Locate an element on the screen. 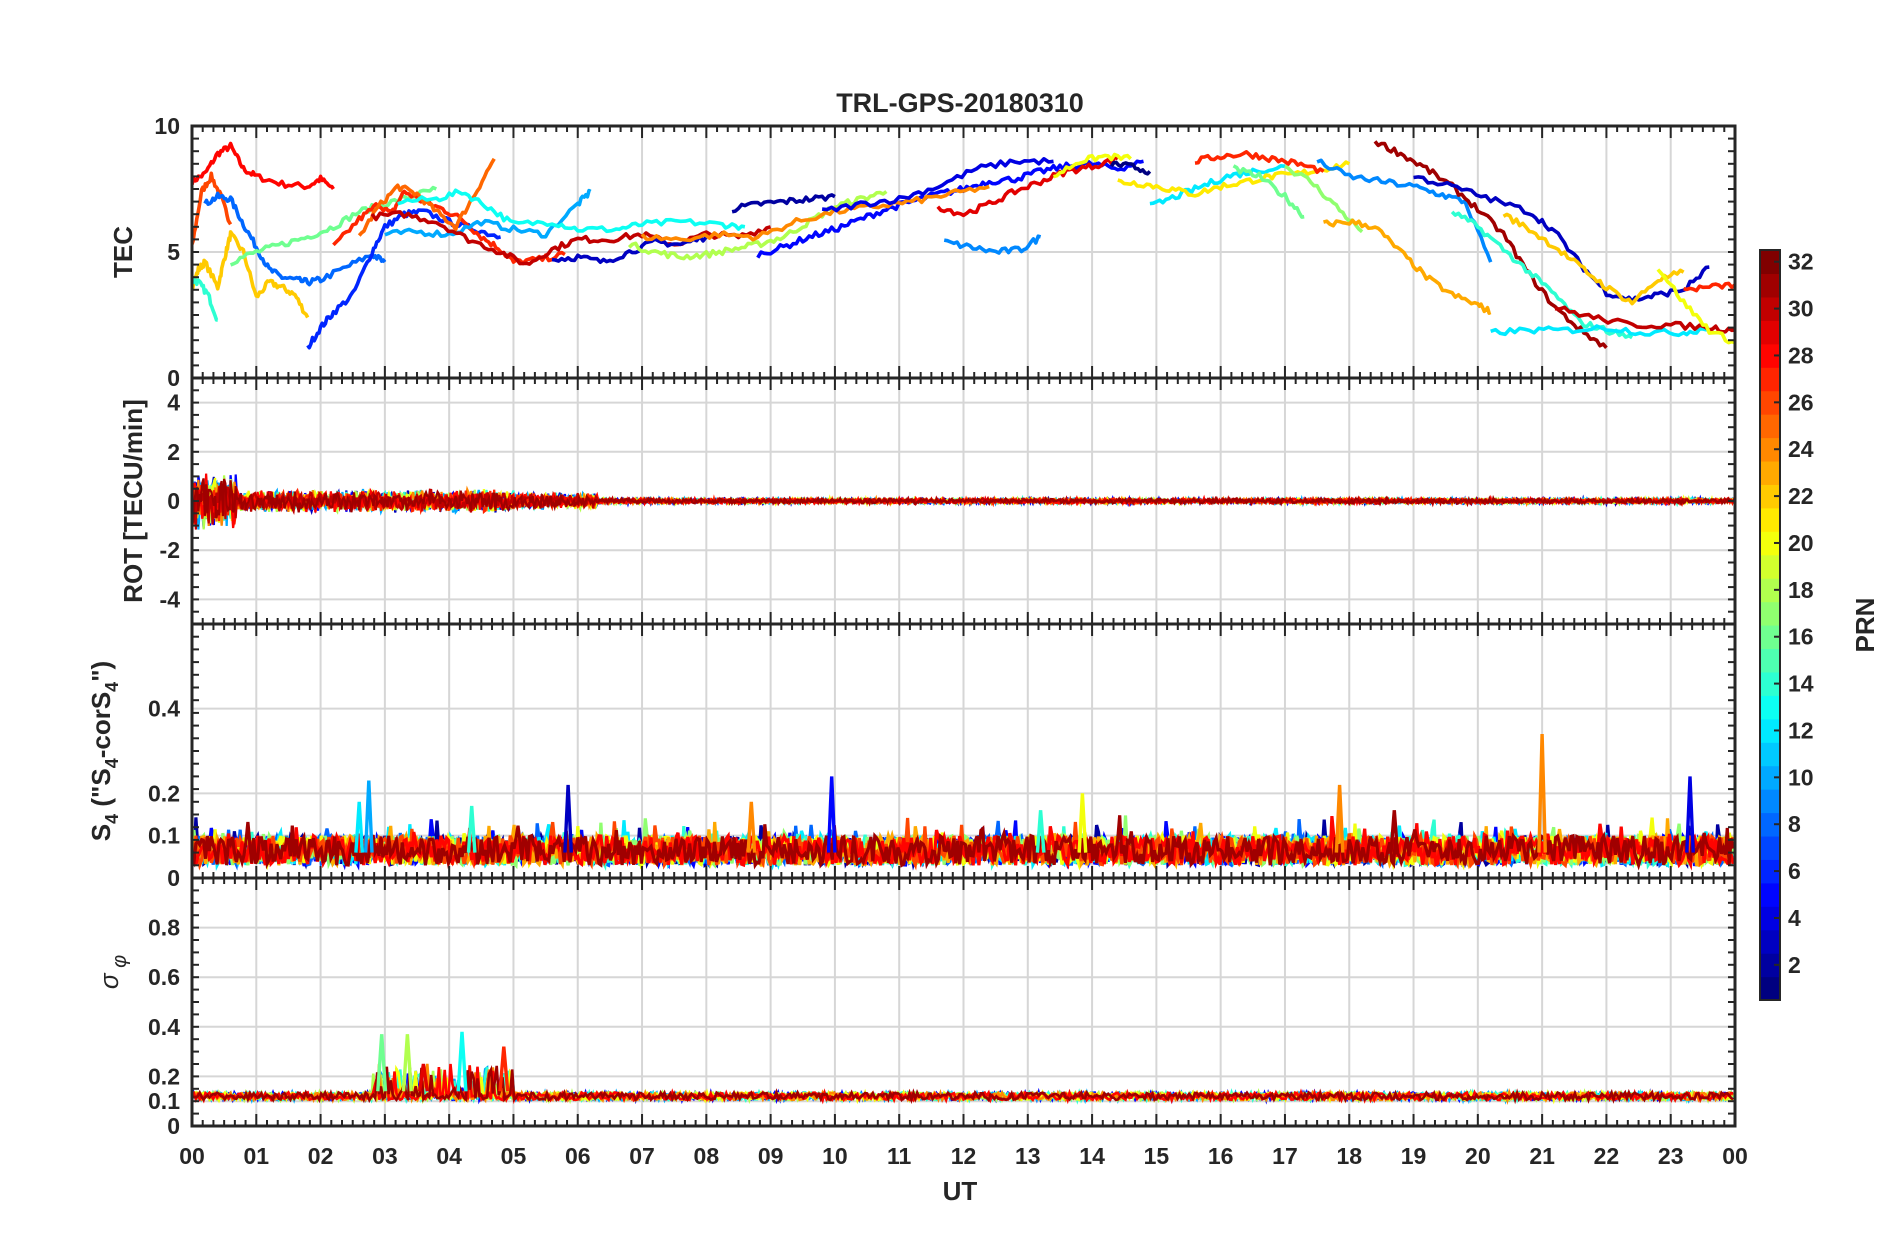  colorbar-tick-label: 16 is located at coordinates (1801, 637).